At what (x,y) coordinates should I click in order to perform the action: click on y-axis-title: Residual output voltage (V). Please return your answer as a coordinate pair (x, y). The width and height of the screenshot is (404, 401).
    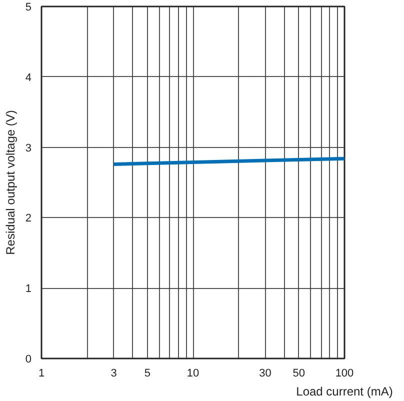
    Looking at the image, I should click on (10, 182).